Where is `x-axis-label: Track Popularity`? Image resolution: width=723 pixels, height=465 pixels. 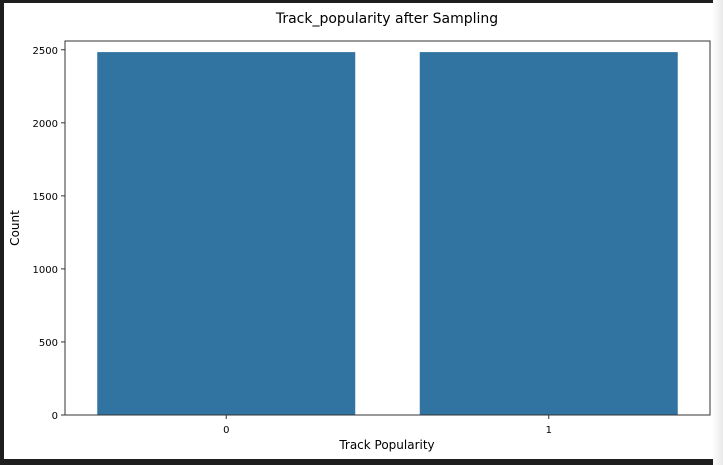
x-axis-label: Track Popularity is located at coordinates (386, 445).